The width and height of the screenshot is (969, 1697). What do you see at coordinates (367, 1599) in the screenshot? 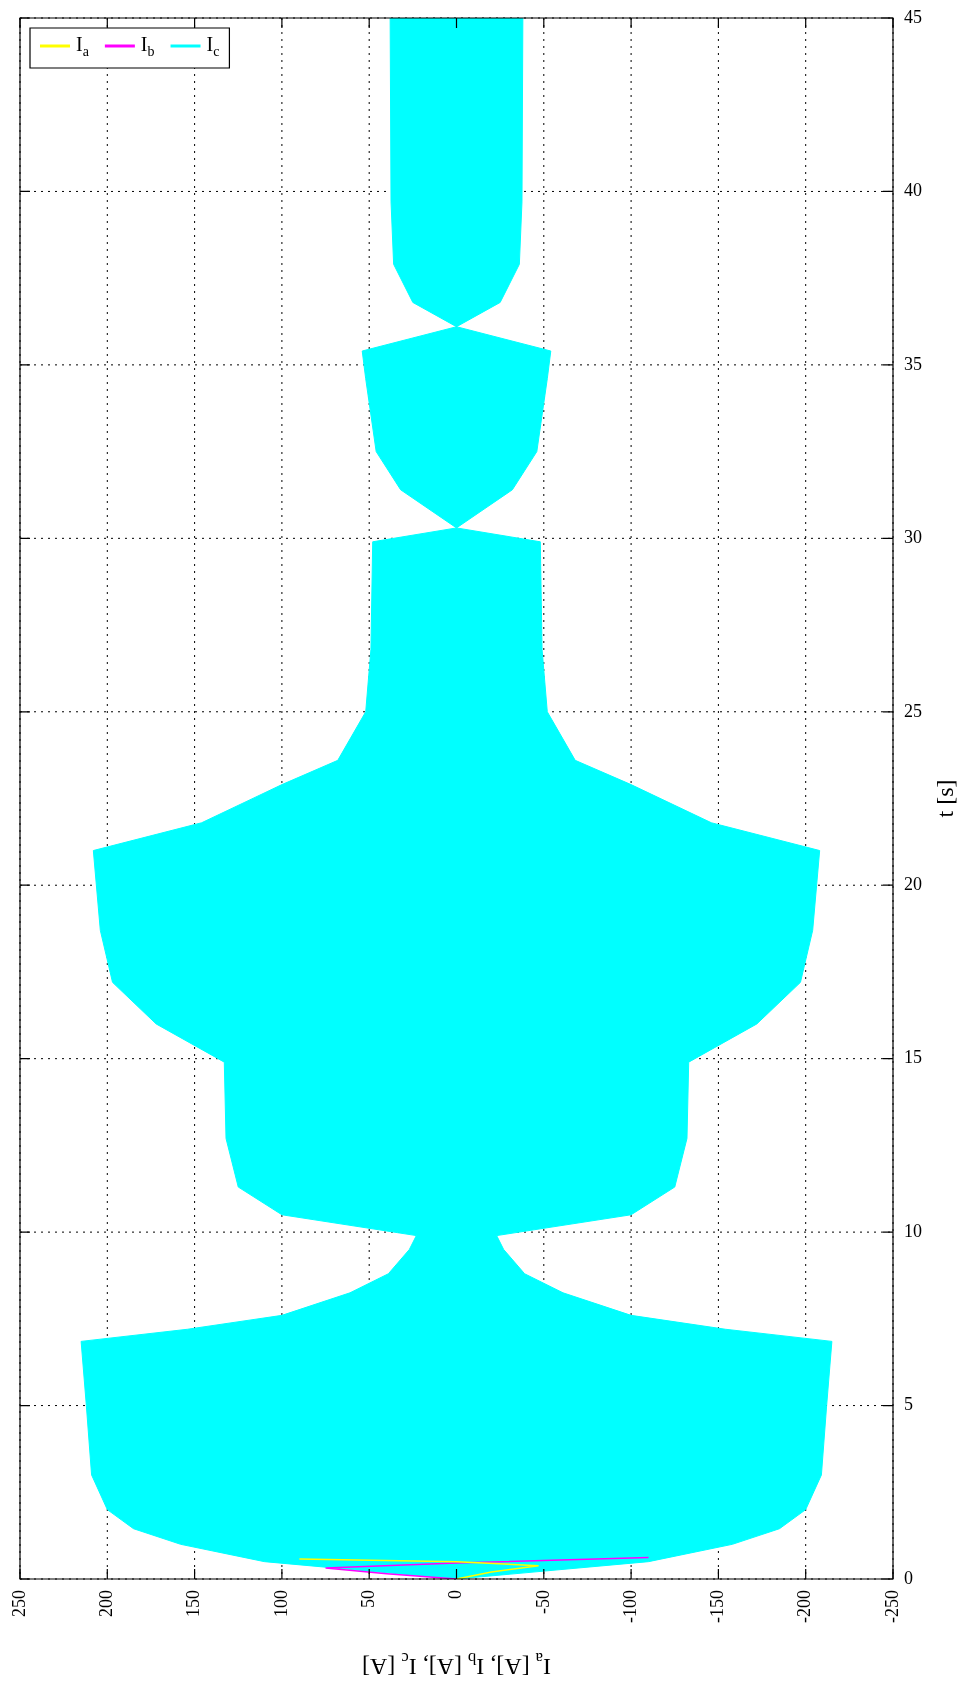
I see `x-tick-label: 50` at bounding box center [367, 1599].